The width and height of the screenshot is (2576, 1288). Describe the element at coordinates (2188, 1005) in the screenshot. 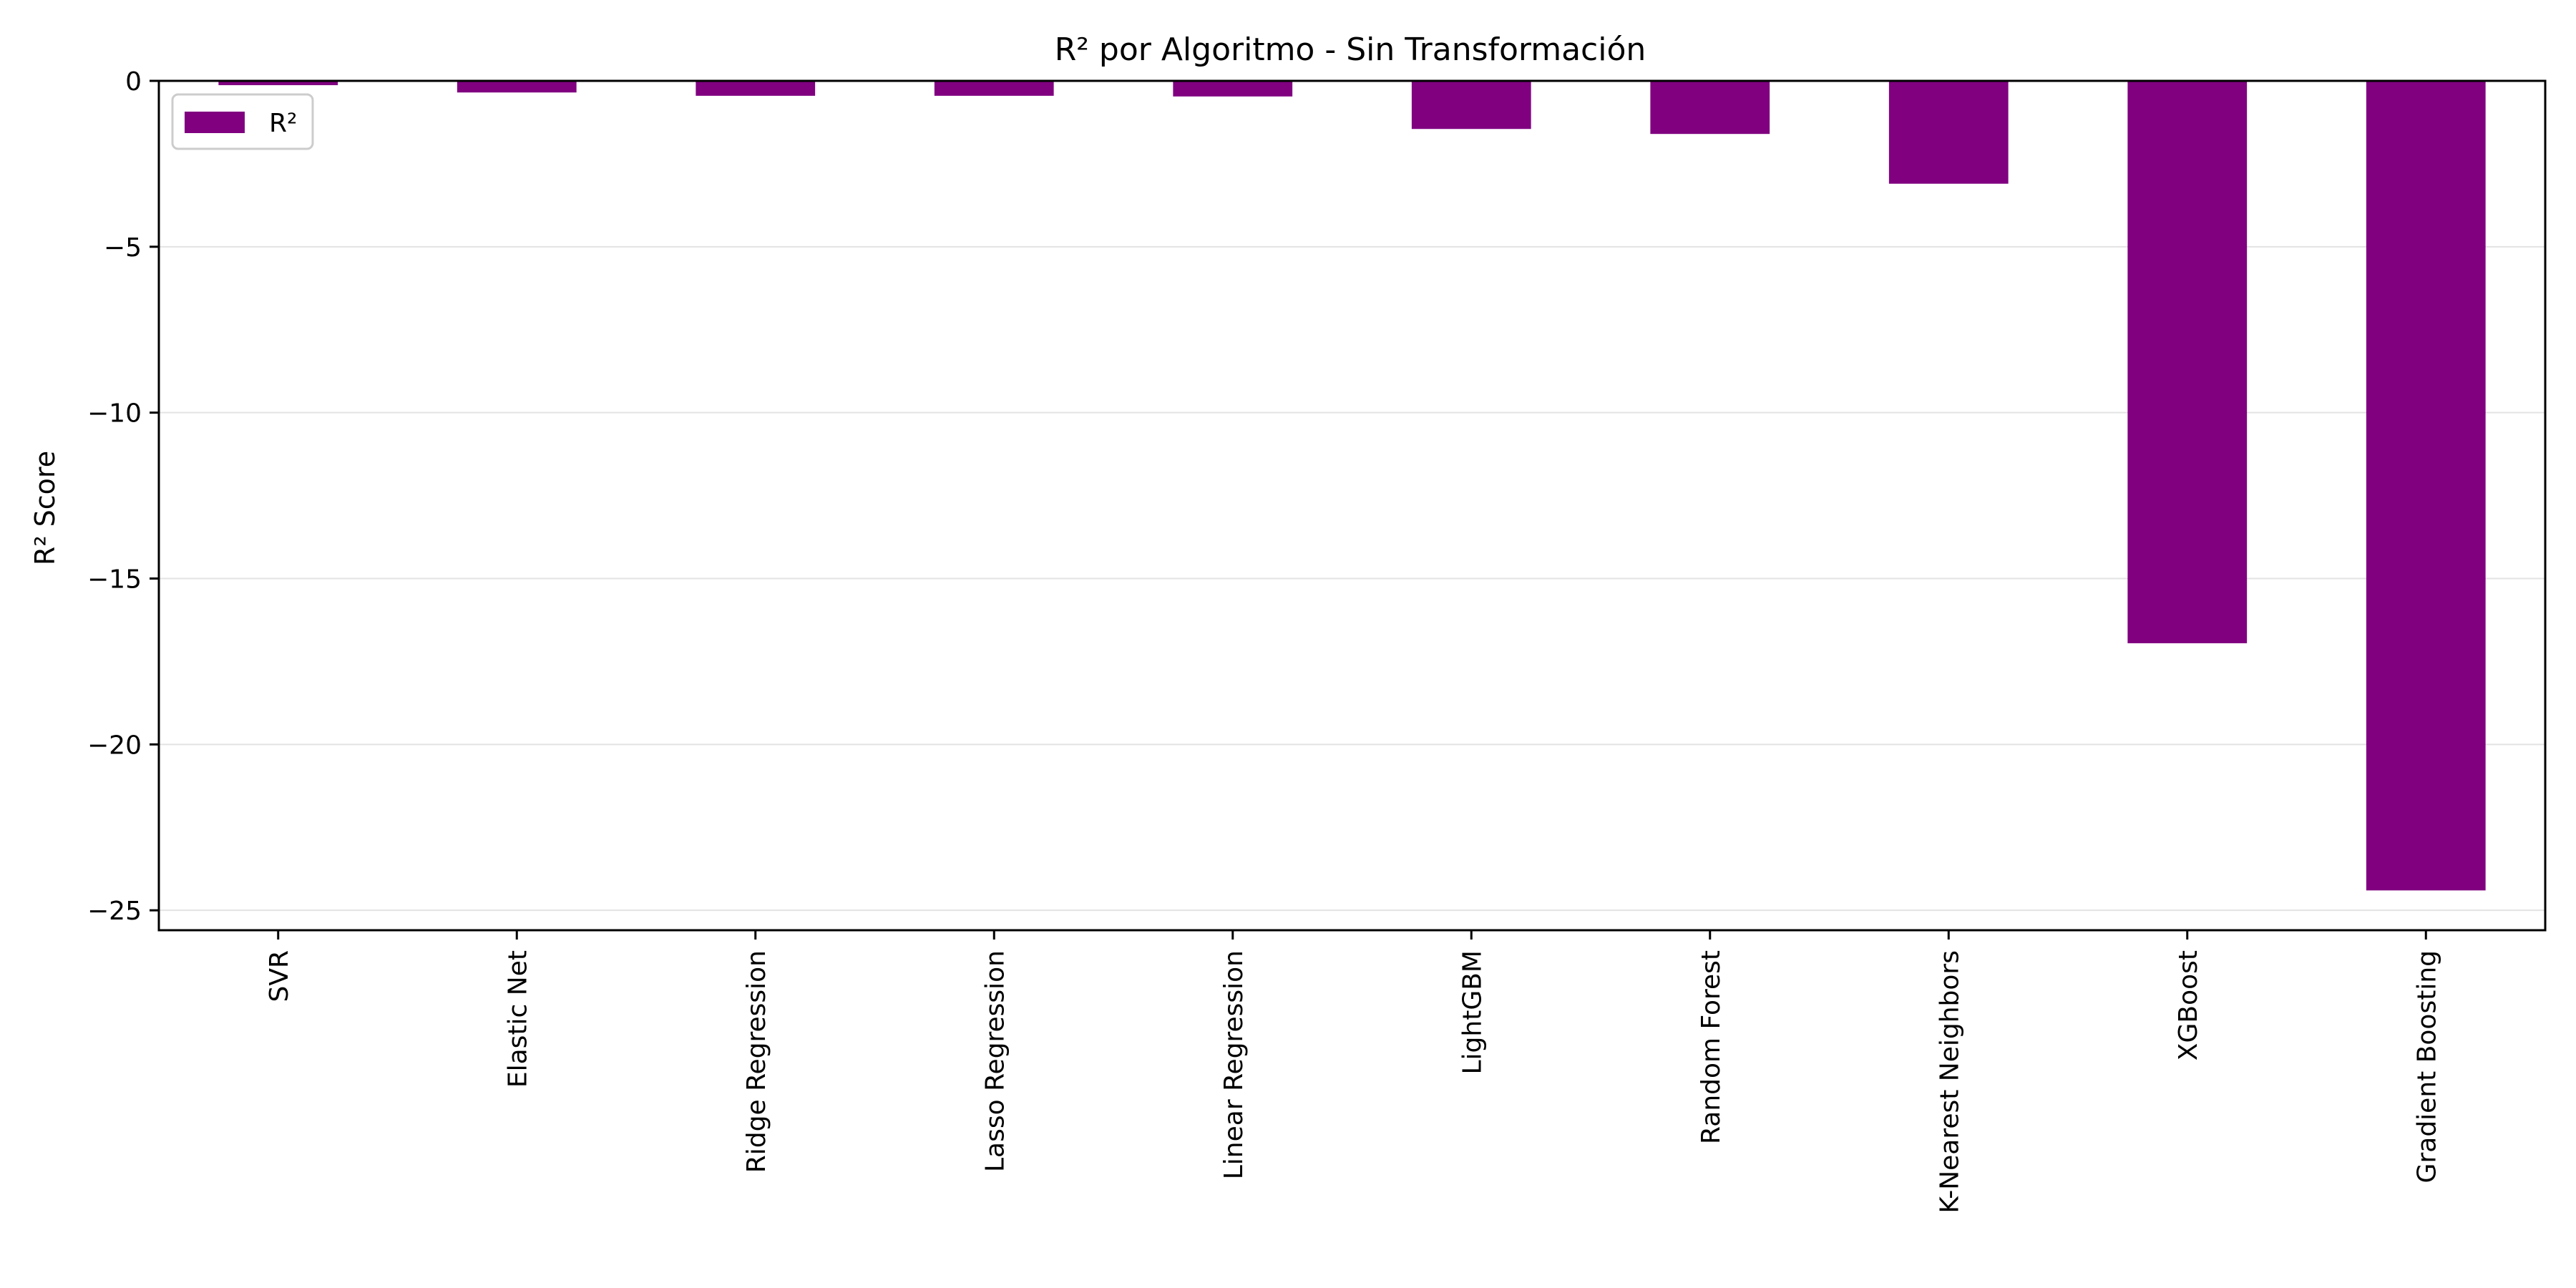

I see `x-tick-label: XGBoost` at that location.